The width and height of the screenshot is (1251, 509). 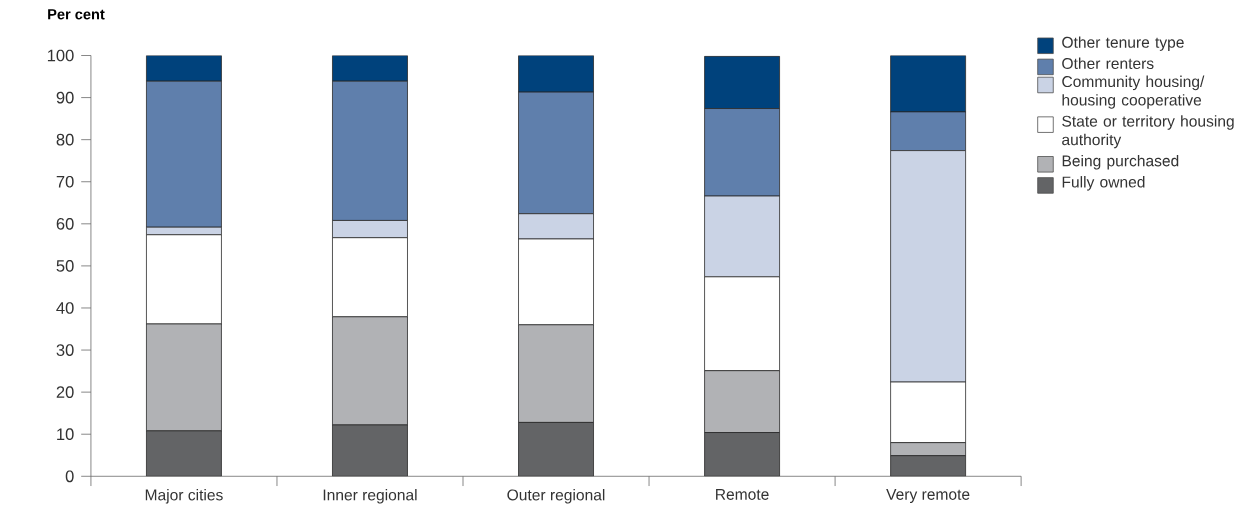 I want to click on y-tick-label: 50, so click(x=65, y=265).